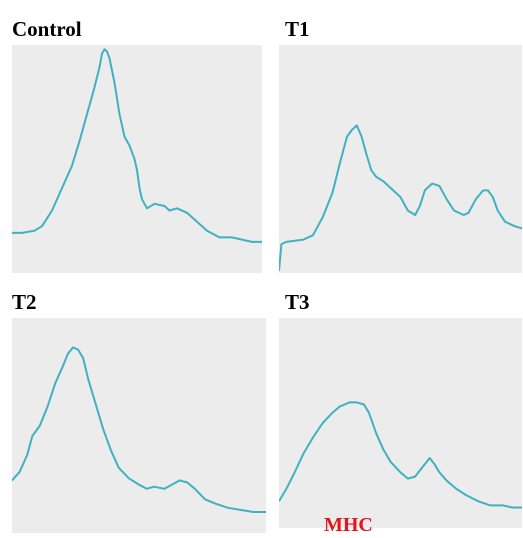 This screenshot has height=538, width=523. Describe the element at coordinates (400, 198) in the screenshot. I see `t1-trace` at that location.